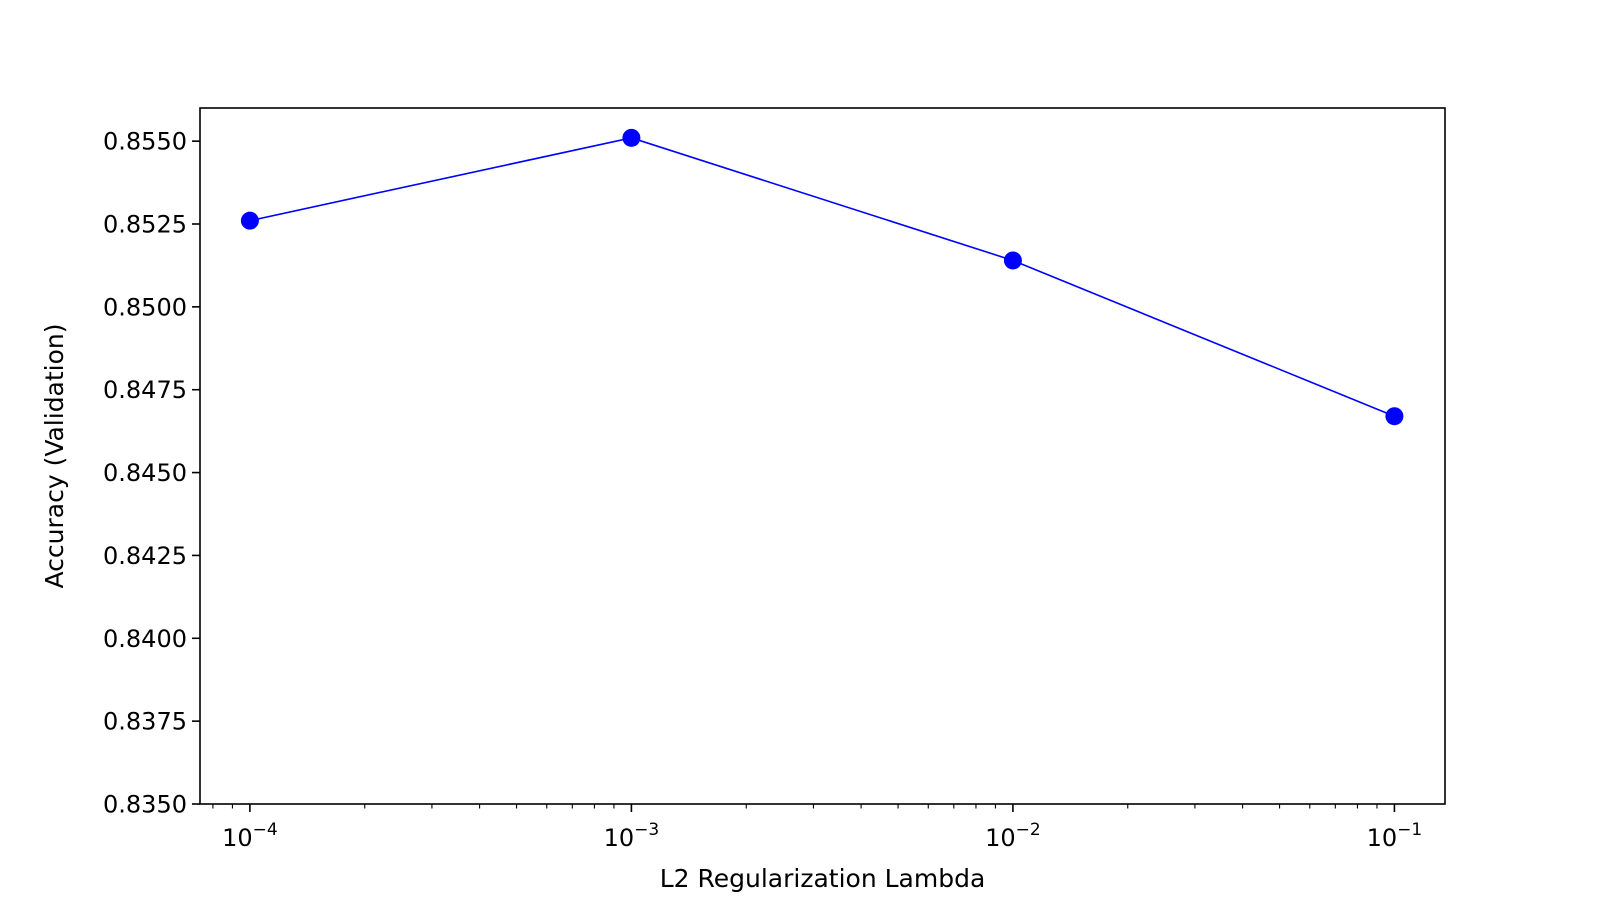 This screenshot has width=1600, height=900. What do you see at coordinates (145, 639) in the screenshot?
I see `y-tick-label: 0.8400` at bounding box center [145, 639].